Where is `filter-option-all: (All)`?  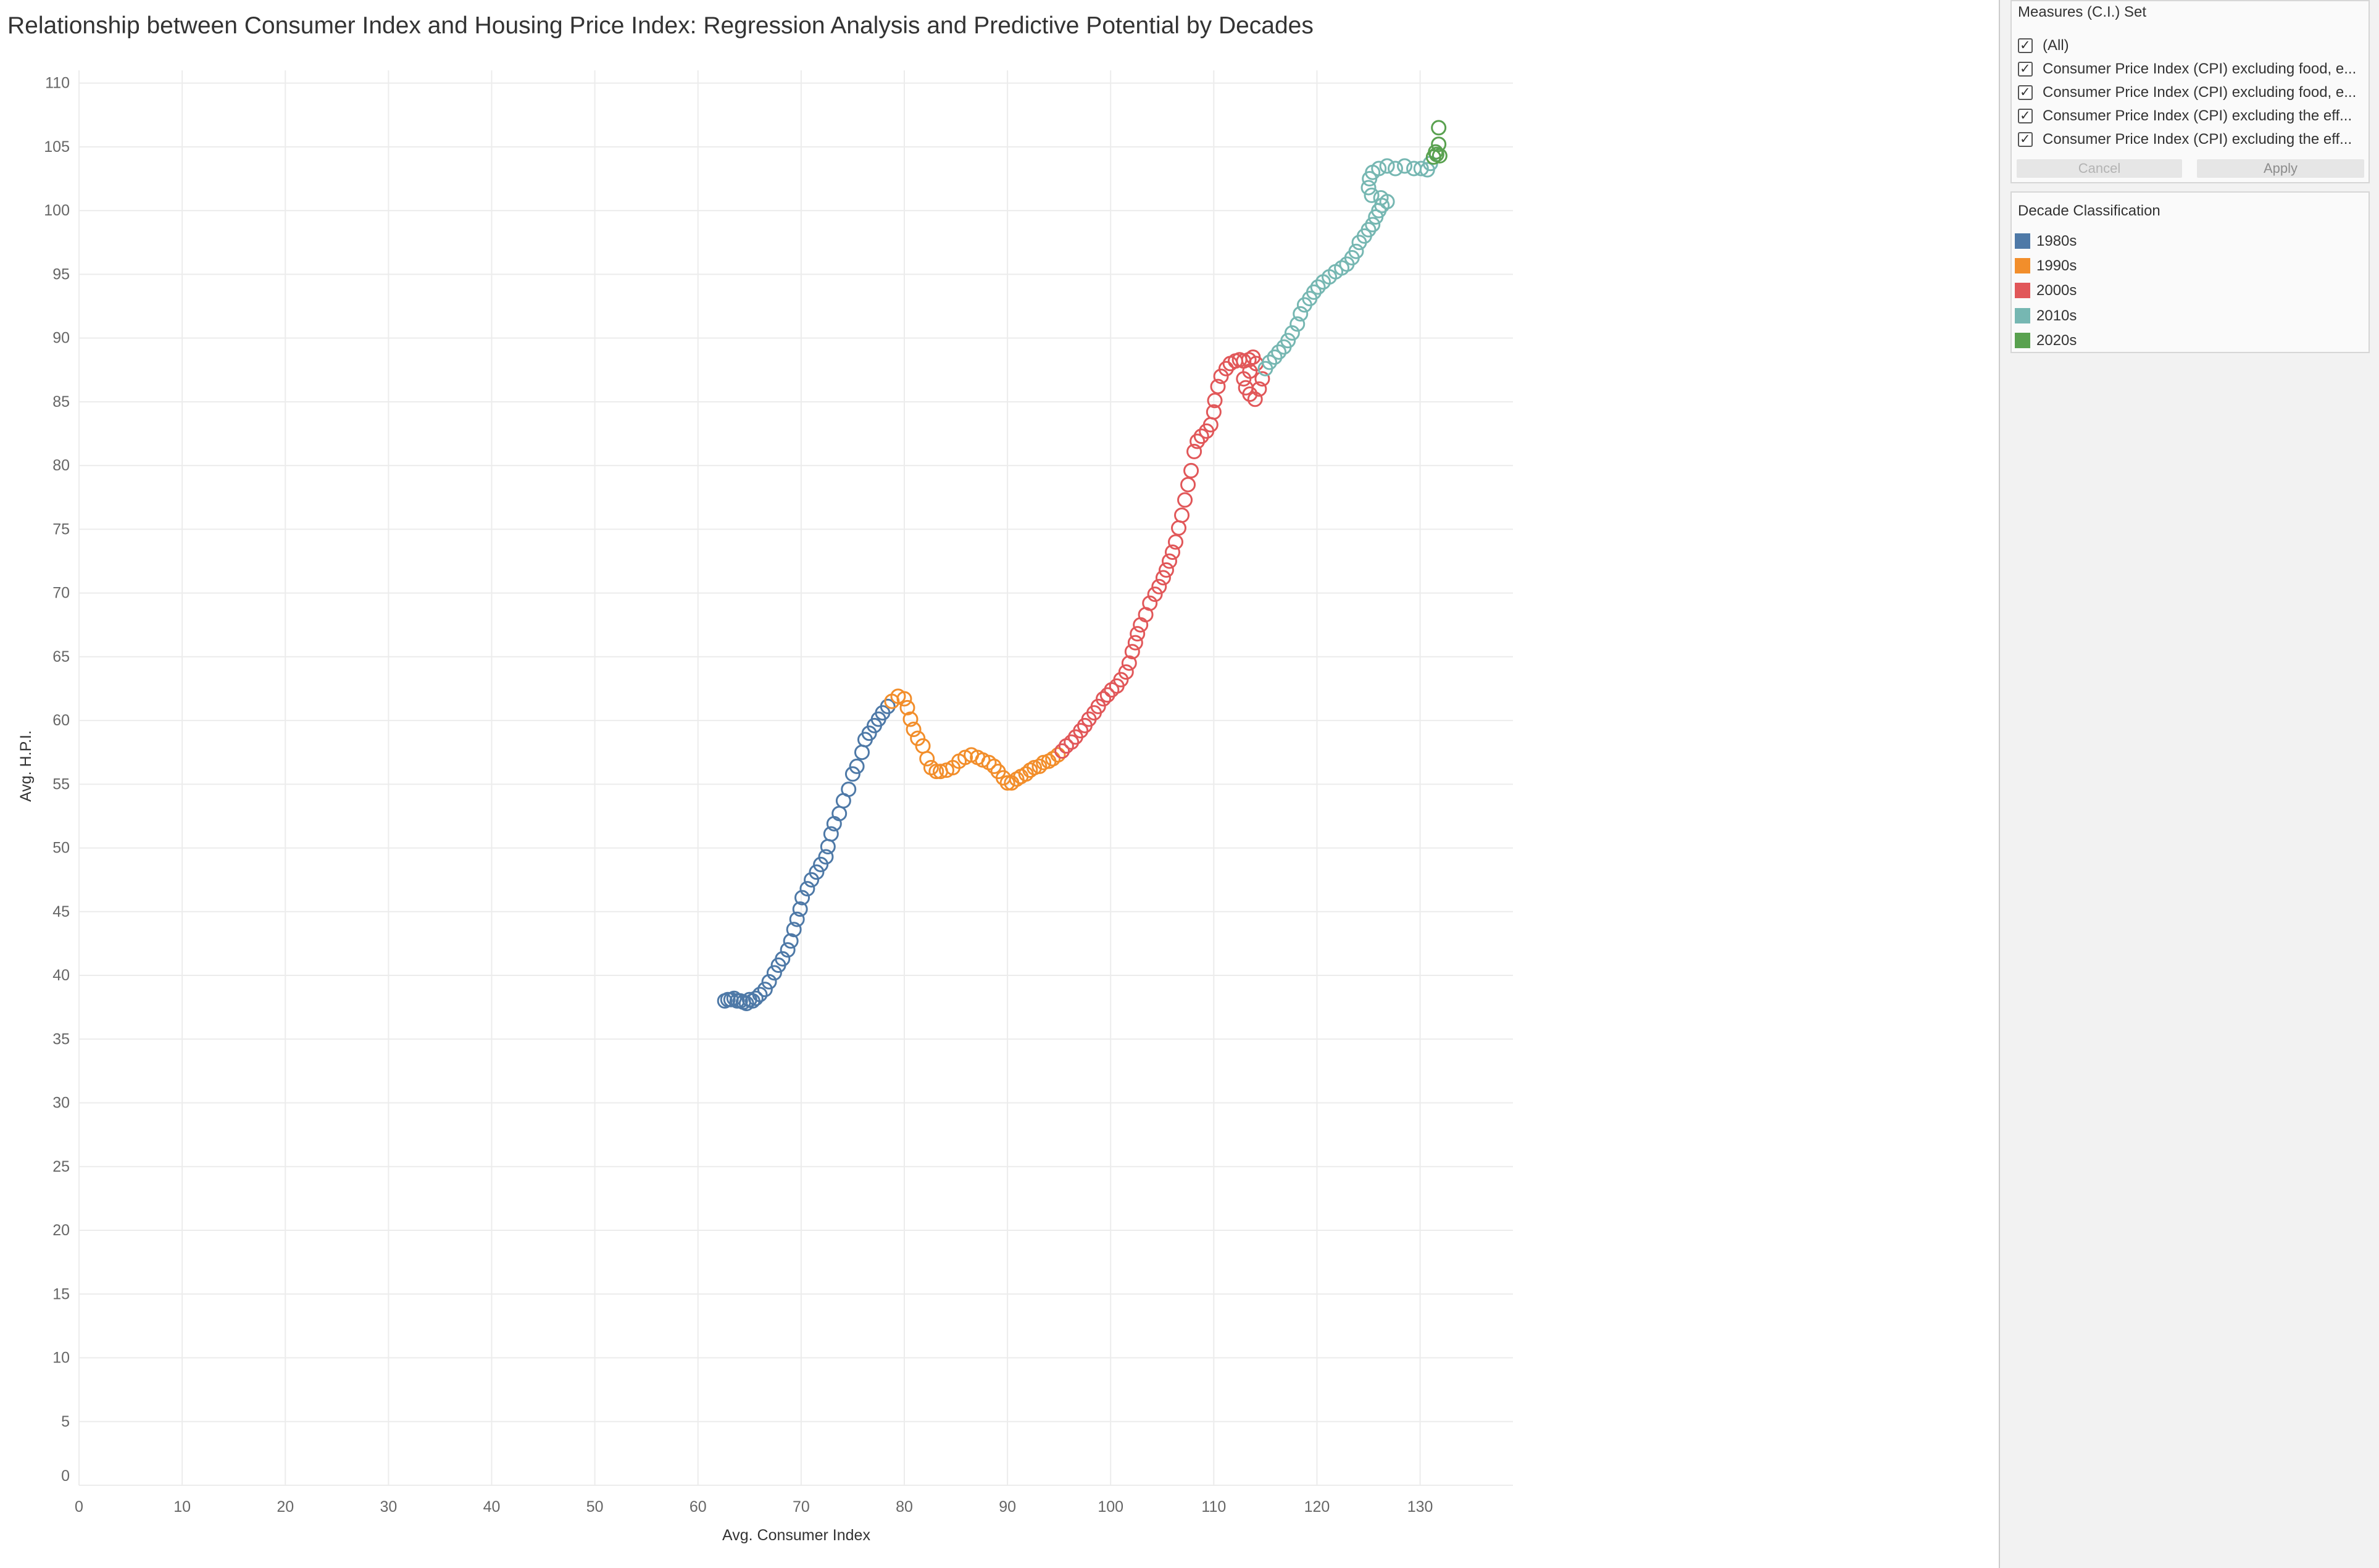
filter-option-all: (All) is located at coordinates (2192, 45).